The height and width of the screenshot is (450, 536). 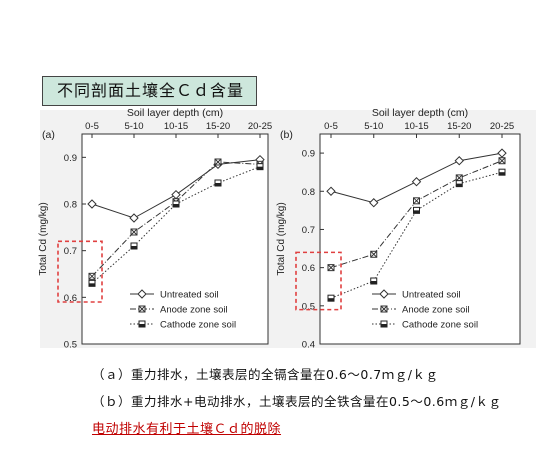 What do you see at coordinates (286, 135) in the screenshot?
I see `panel-label: (b)` at bounding box center [286, 135].